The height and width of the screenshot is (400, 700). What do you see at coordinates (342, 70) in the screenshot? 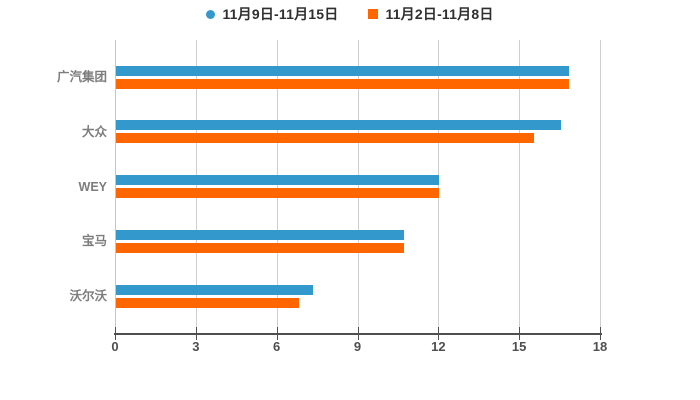
I see `bar-广汽集团-series0` at bounding box center [342, 70].